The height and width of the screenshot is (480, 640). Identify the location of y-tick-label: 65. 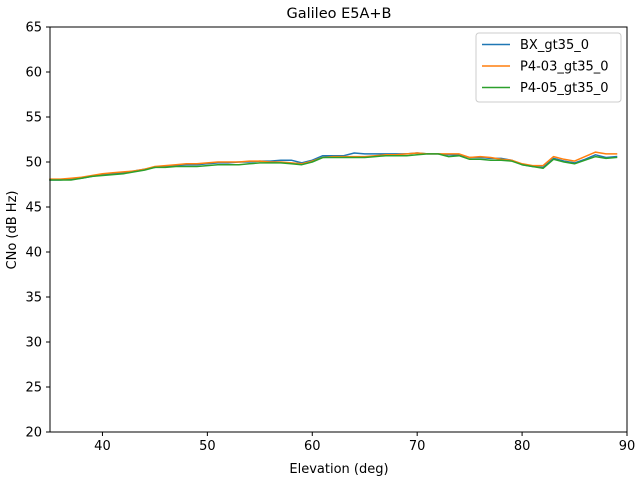
(33, 28).